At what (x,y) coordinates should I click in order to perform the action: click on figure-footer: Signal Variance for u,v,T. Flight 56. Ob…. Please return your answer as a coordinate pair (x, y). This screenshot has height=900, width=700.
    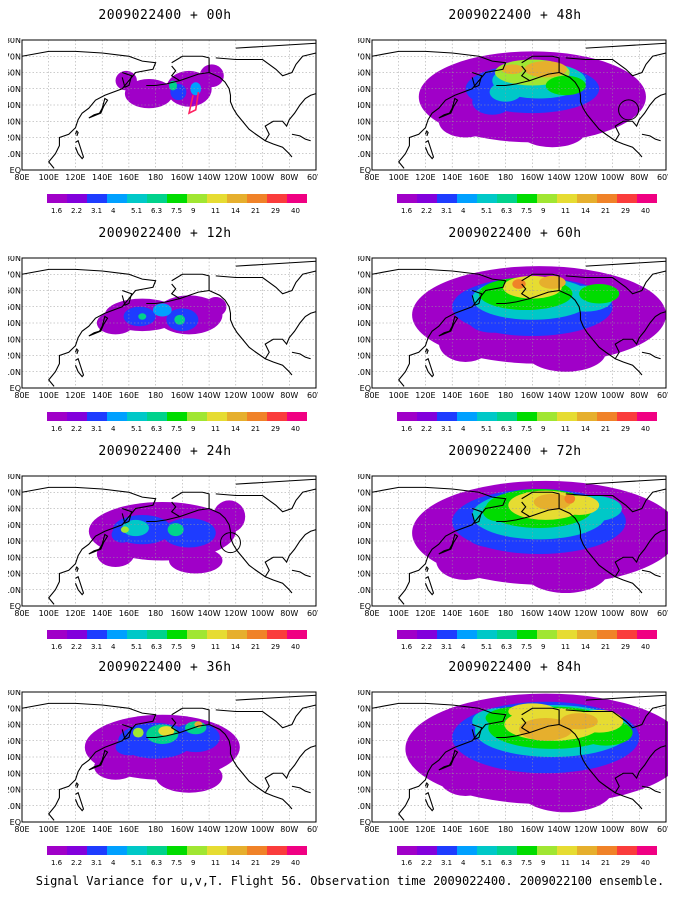
    Looking at the image, I should click on (350, 881).